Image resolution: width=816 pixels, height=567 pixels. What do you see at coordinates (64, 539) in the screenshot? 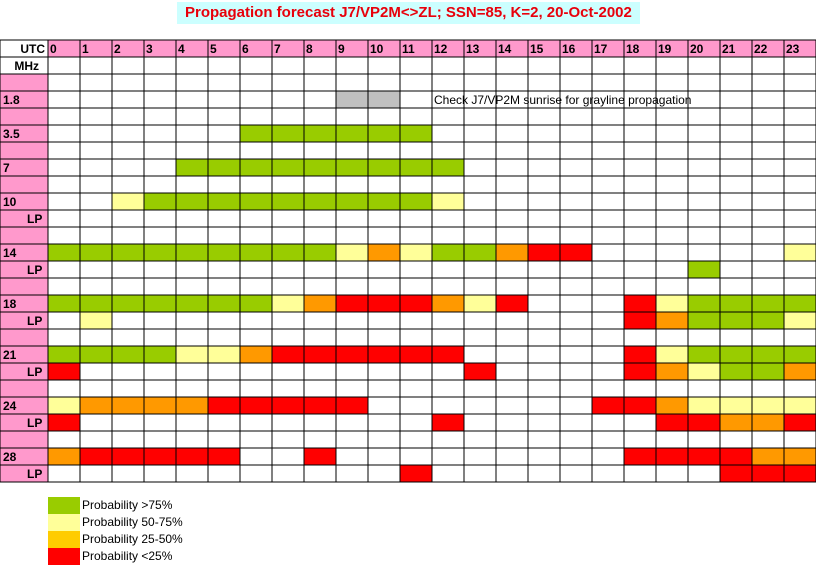
I see `legend-swatch-medium-low` at bounding box center [64, 539].